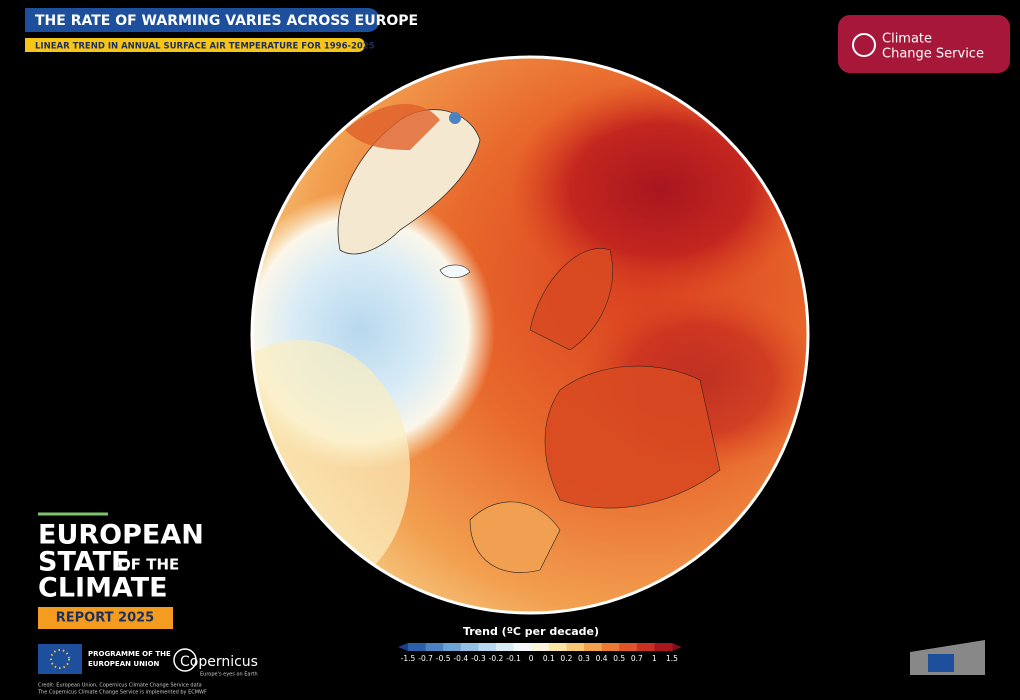 This screenshot has height=700, width=1020. What do you see at coordinates (219, 662) in the screenshot?
I see `copernicus-text: Copernicus` at bounding box center [219, 662].